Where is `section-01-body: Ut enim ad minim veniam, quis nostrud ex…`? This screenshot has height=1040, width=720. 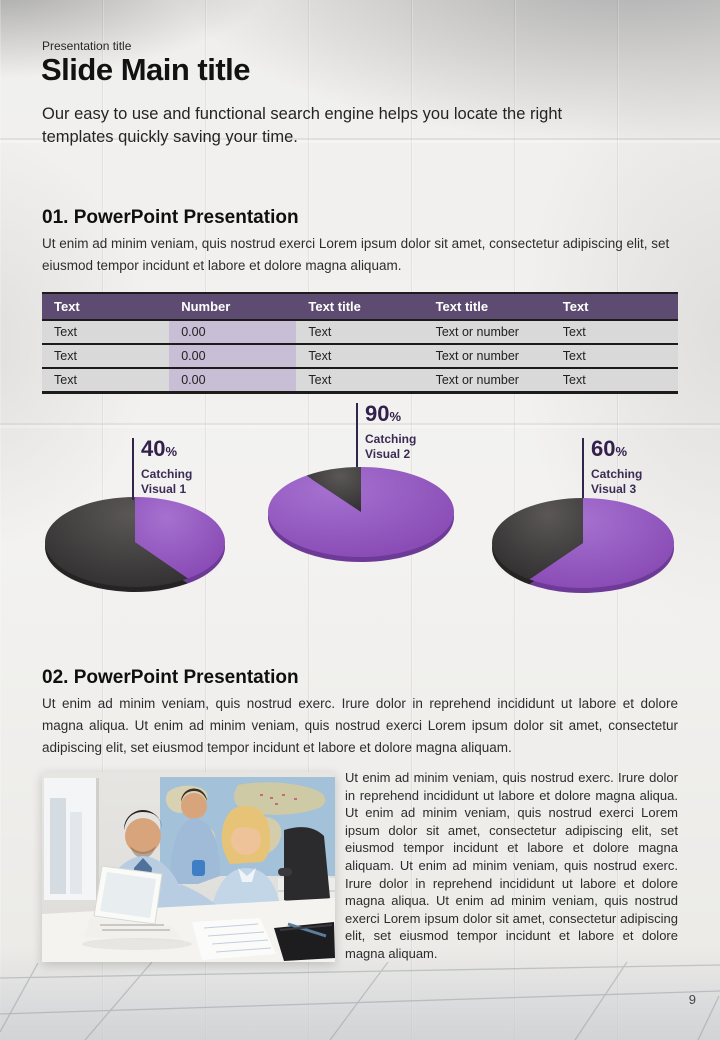
section-01-body: Ut enim ad minim veniam, quis nostrud ex… is located at coordinates (356, 254).